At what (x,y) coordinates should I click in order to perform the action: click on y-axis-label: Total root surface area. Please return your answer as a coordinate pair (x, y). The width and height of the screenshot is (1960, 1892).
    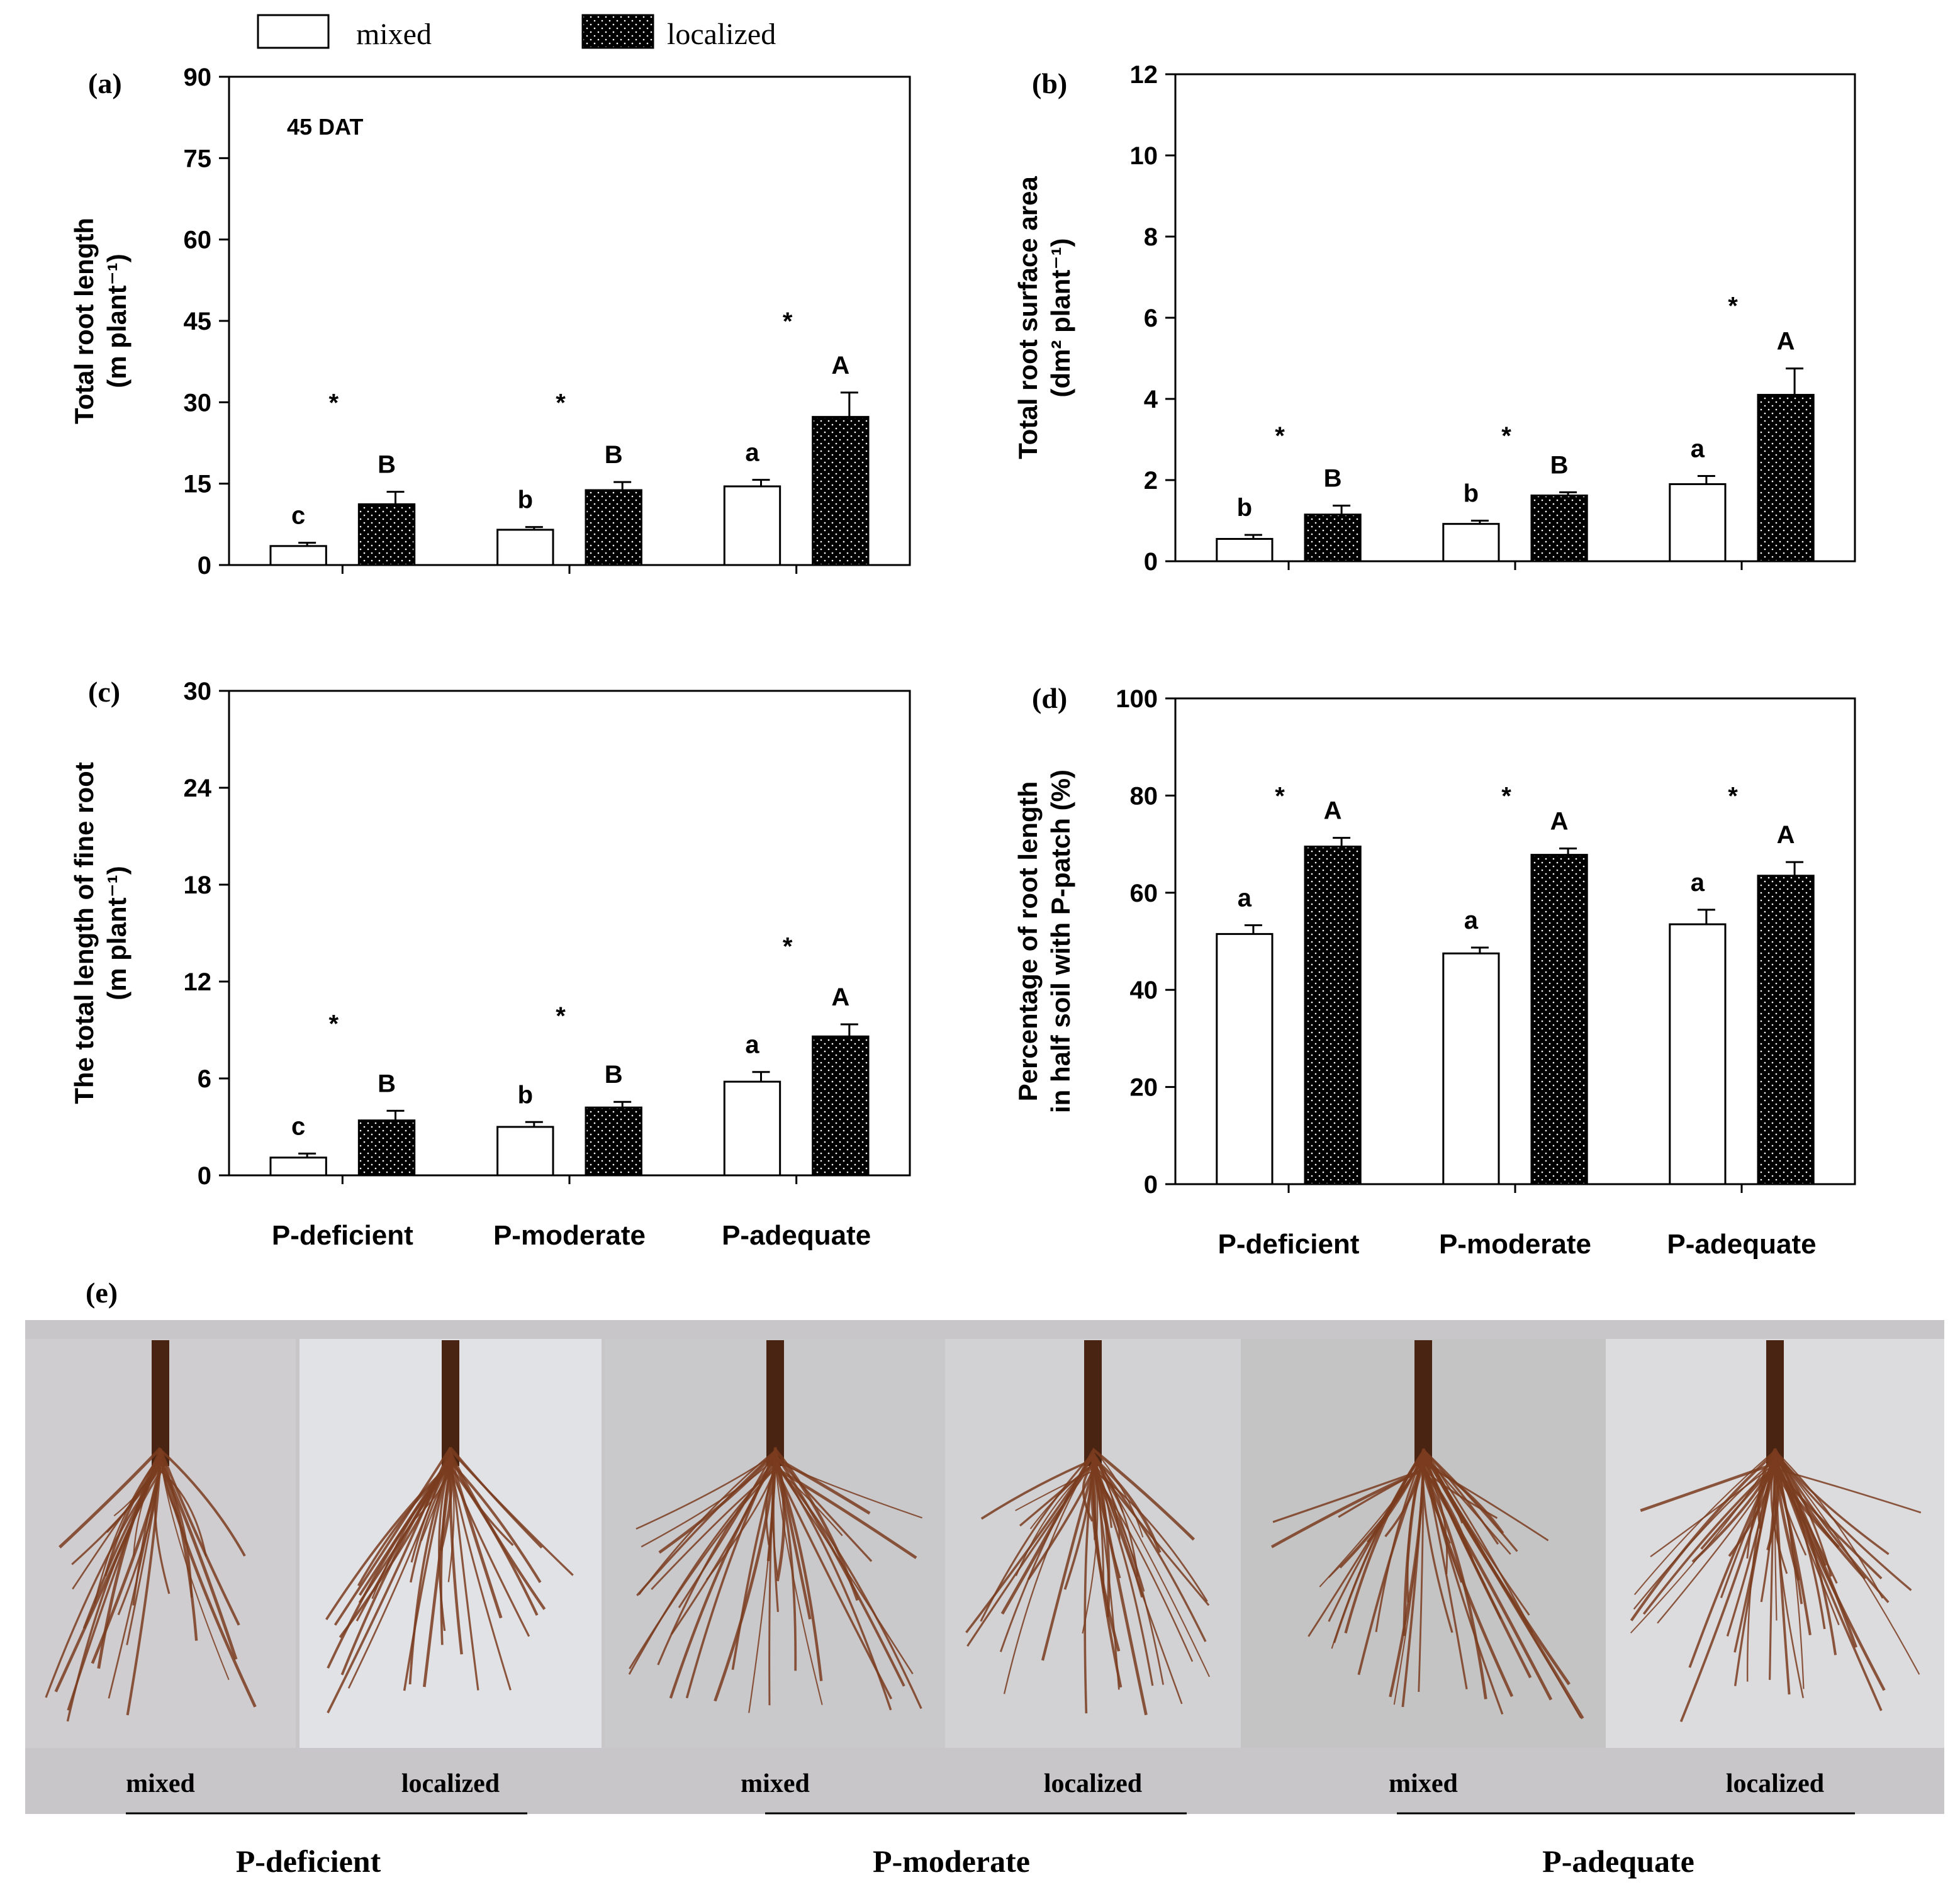
    Looking at the image, I should click on (1028, 317).